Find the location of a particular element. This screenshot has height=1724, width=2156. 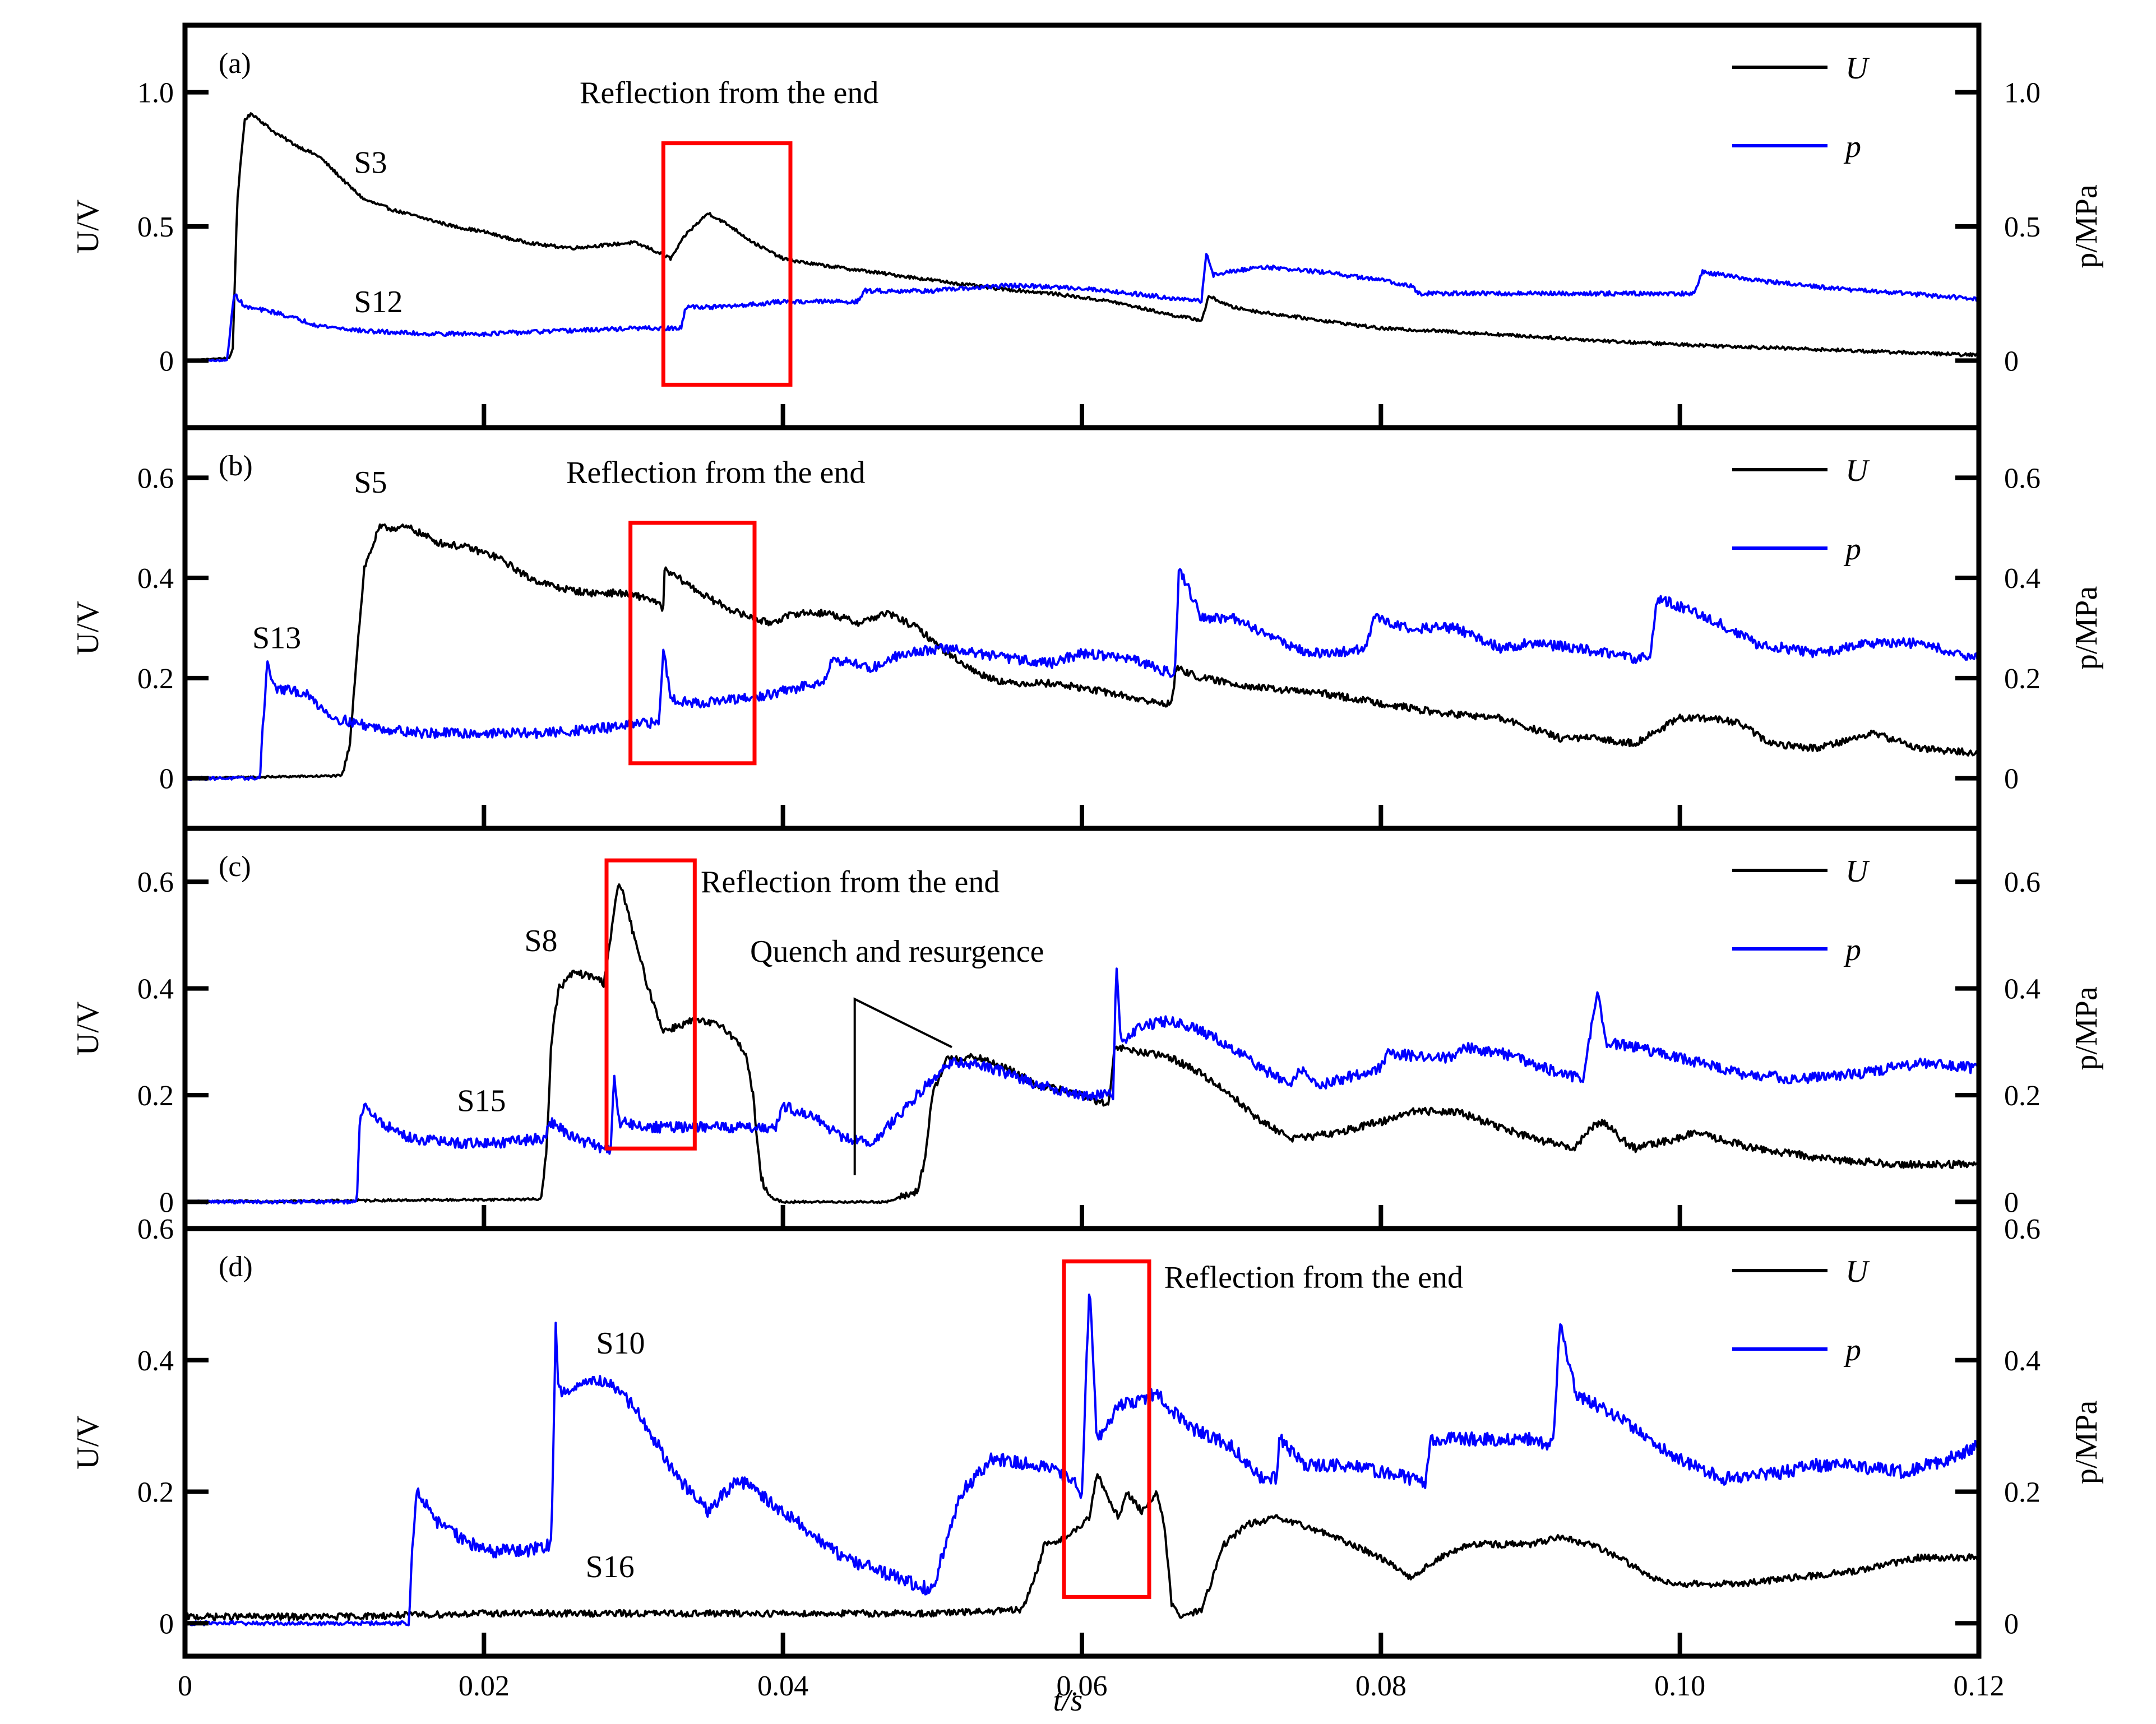

x-tick-label: 0.08 is located at coordinates (1381, 1686).